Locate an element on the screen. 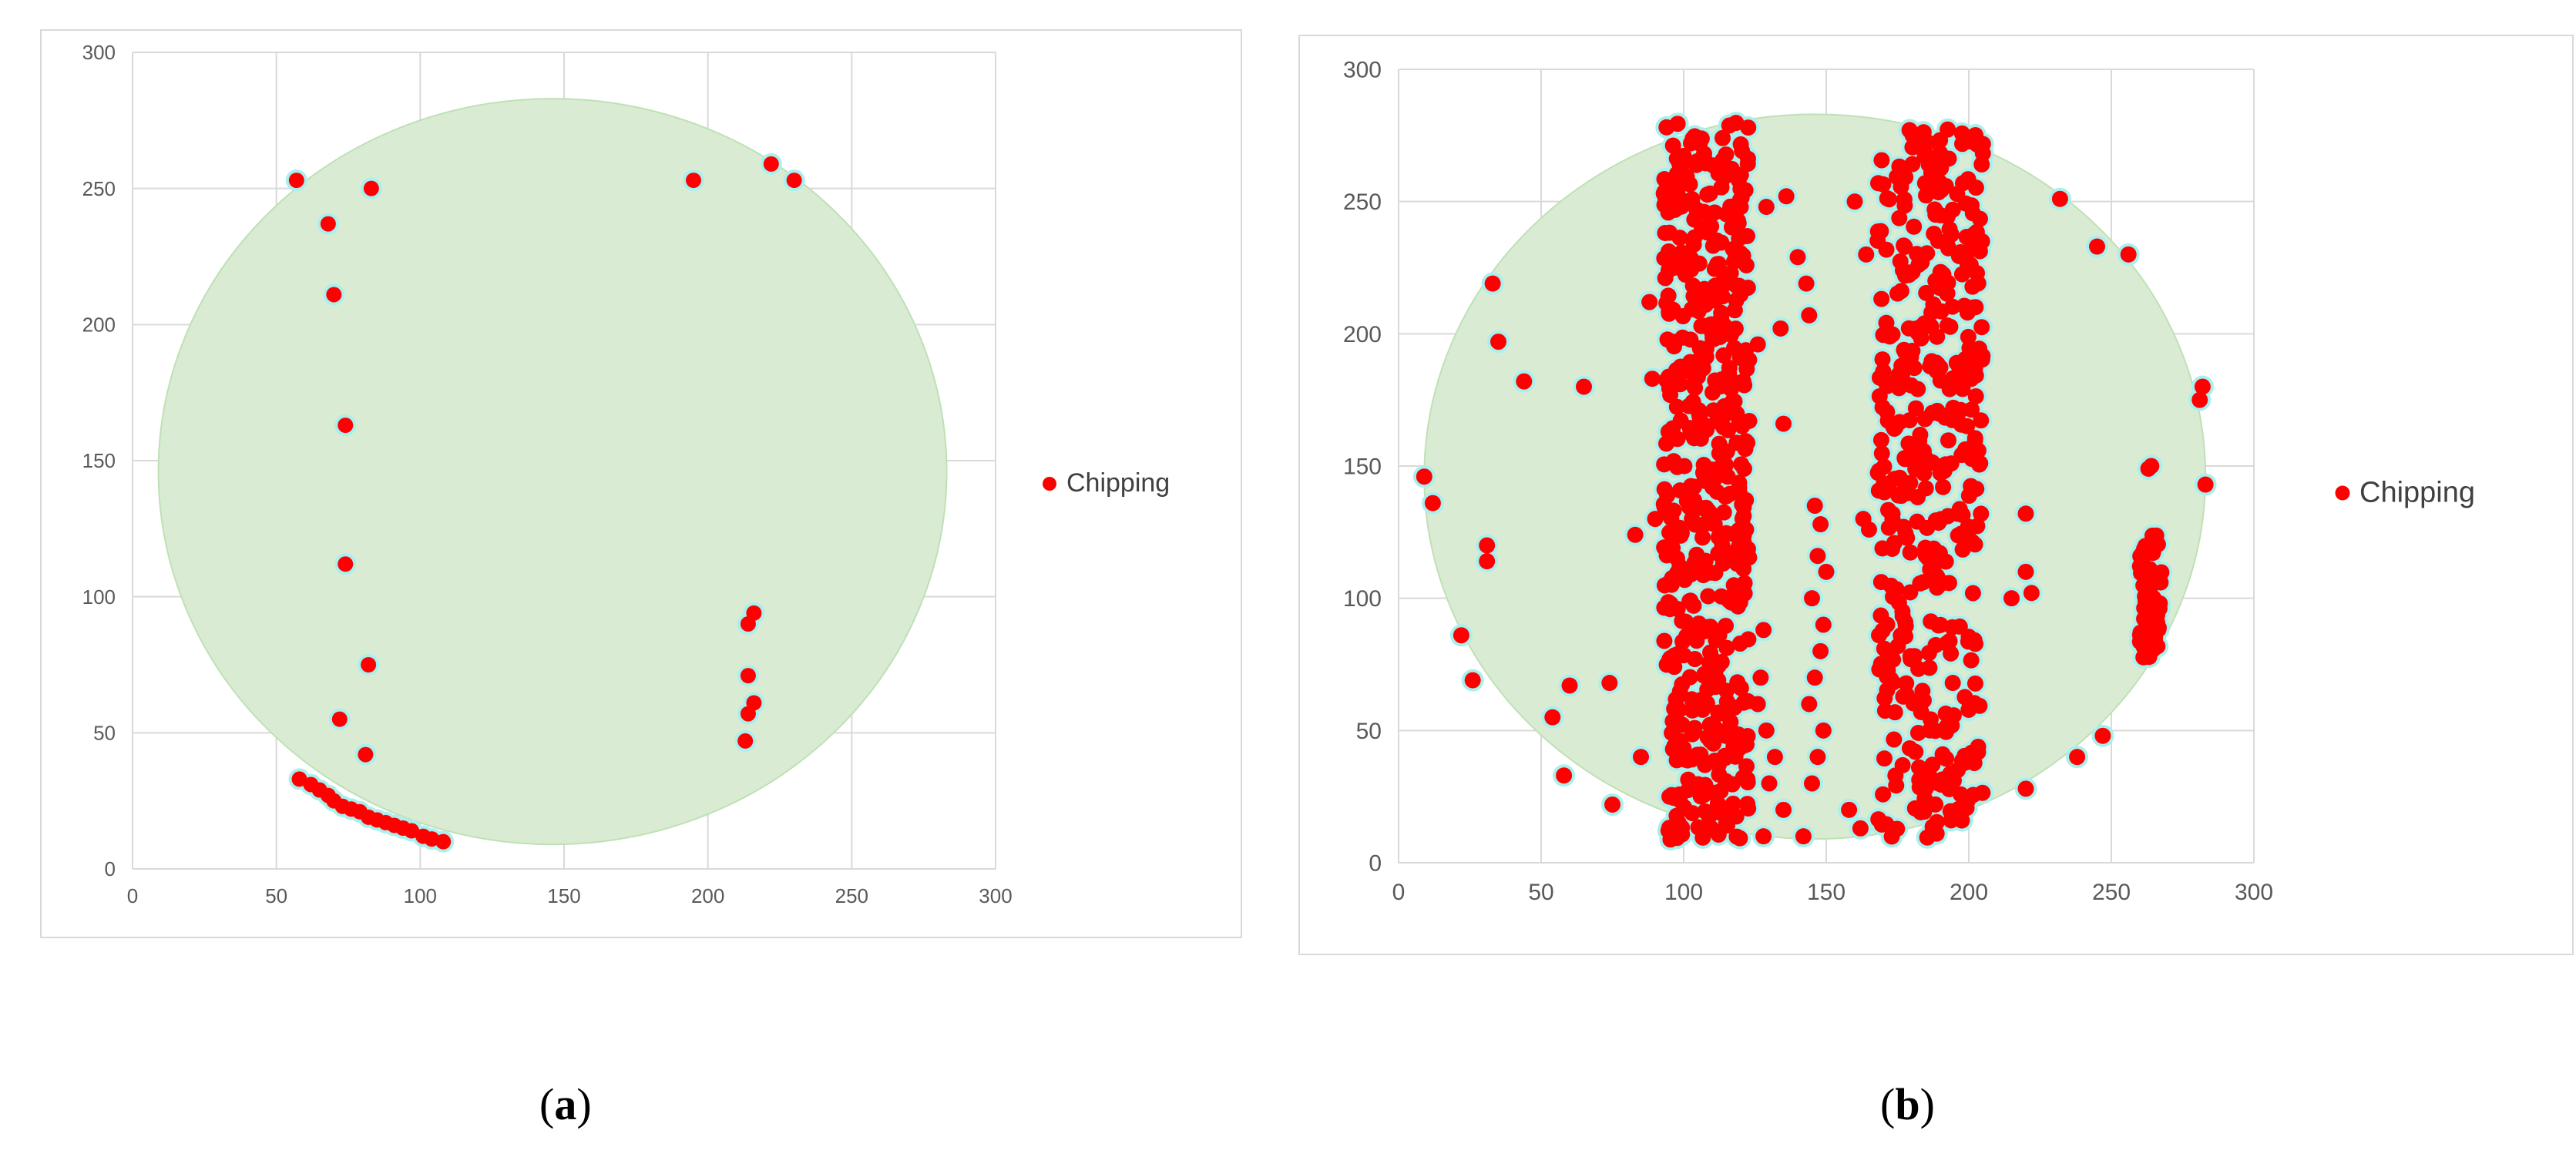 The height and width of the screenshot is (1157, 2576). x-tick-label: 300 is located at coordinates (2254, 892).